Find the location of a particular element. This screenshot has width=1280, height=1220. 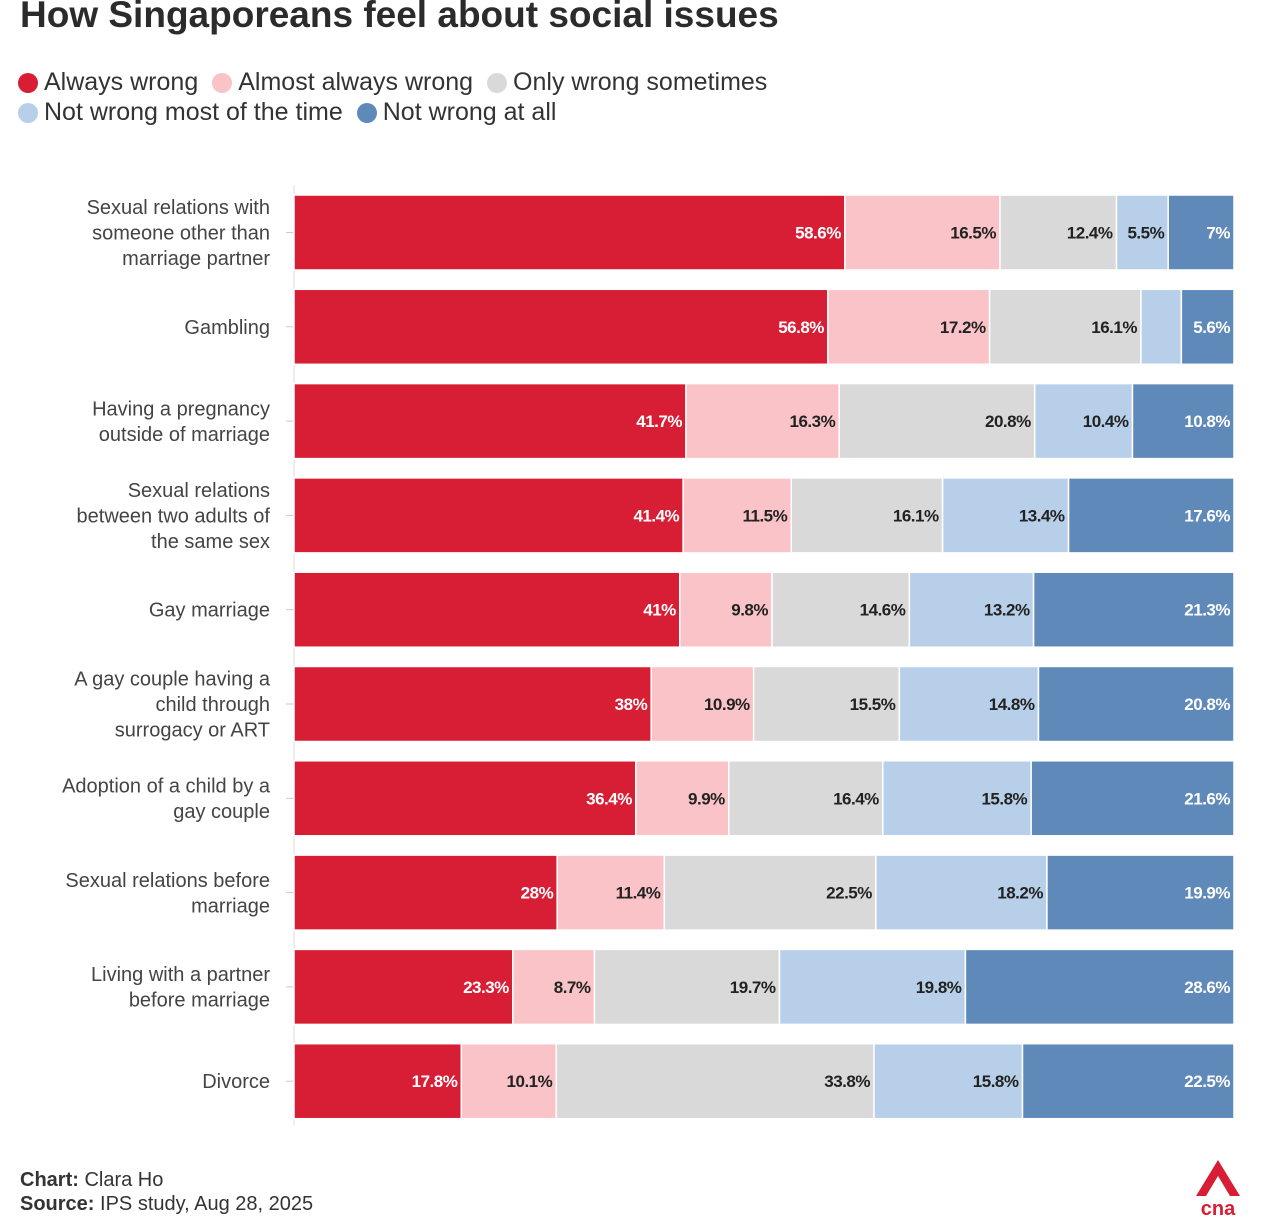

data-label: 17.6% is located at coordinates (1207, 515).